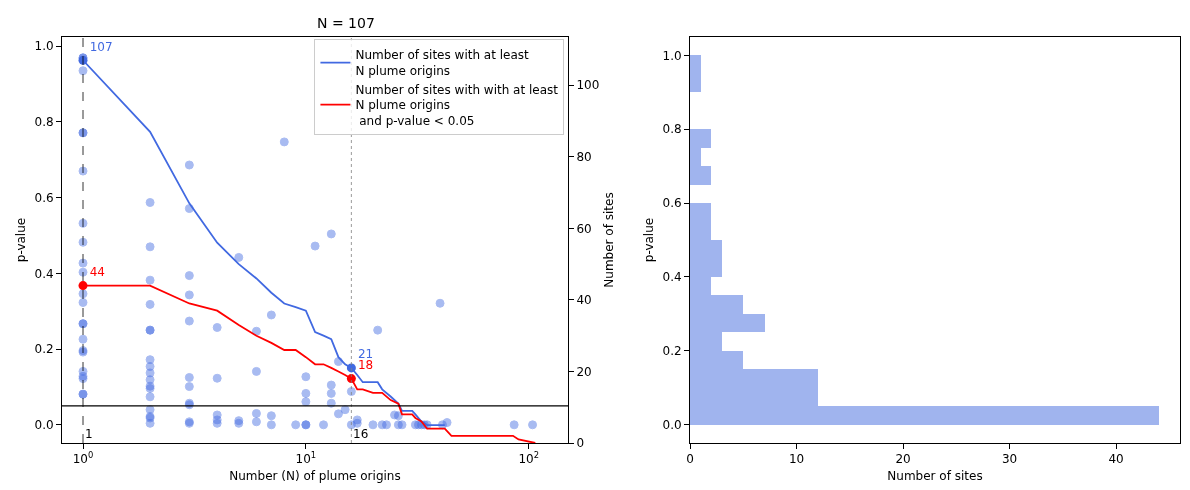 Image resolution: width=1190 pixels, height=490 pixels. Describe the element at coordinates (903, 459) in the screenshot. I see `x-tick-label: 20` at that location.